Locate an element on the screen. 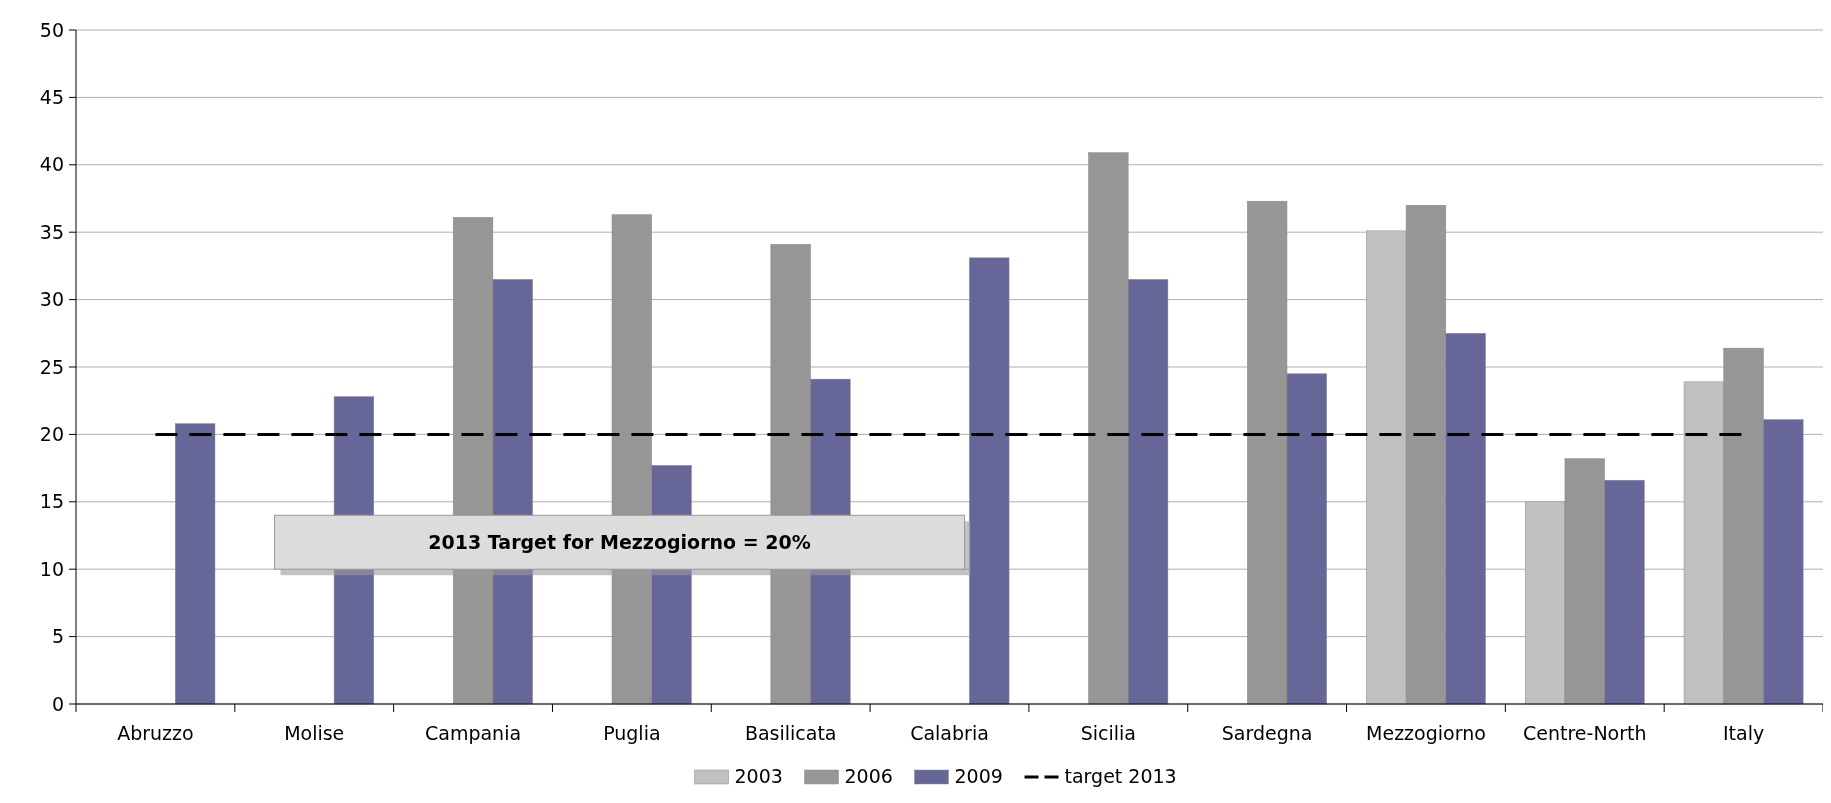 Image resolution: width=1831 pixels, height=803 pixels. y-tick-label: 50 is located at coordinates (51, 29).